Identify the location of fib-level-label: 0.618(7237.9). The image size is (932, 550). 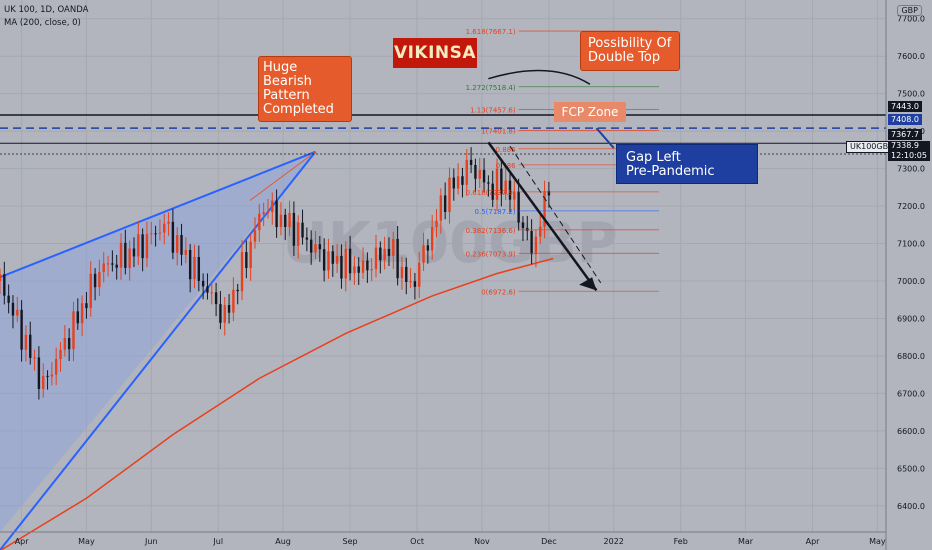
(491, 193).